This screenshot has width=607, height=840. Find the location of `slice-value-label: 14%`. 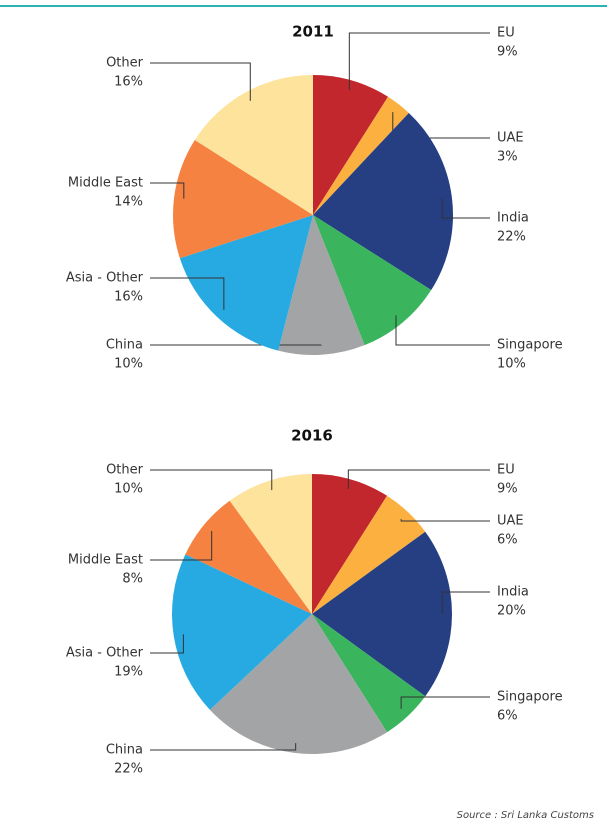

slice-value-label: 14% is located at coordinates (128, 202).